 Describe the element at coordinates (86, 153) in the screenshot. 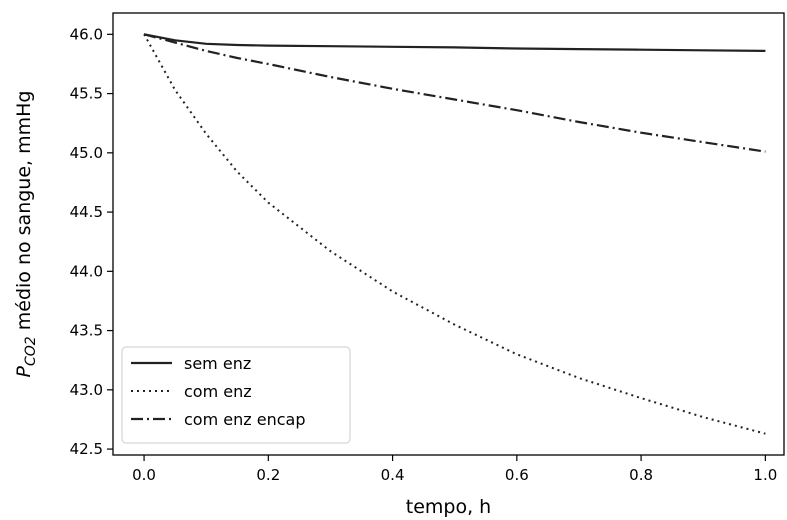

I see `y-tick-label: 45.0` at that location.